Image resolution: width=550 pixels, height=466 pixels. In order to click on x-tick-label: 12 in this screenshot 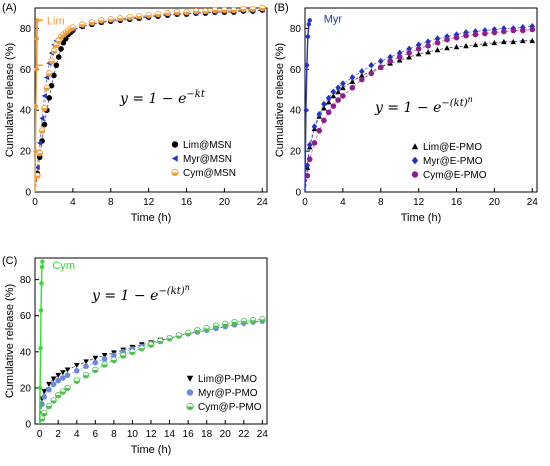, I will do `click(419, 202)`.